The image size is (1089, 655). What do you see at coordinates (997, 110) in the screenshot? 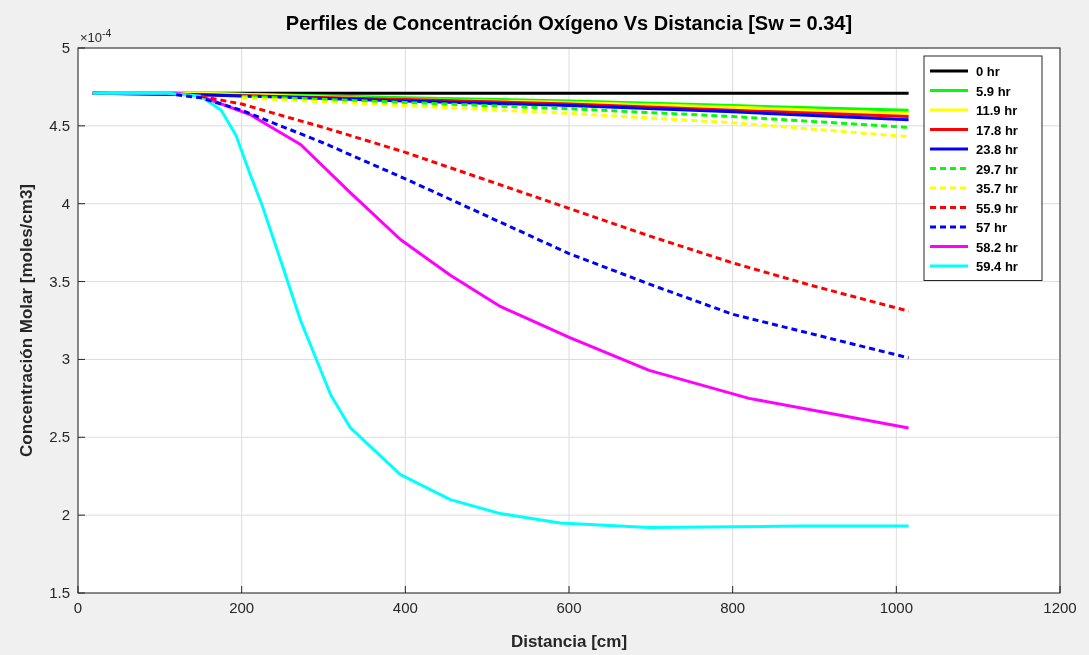
I see `legend-label: 11.9 hr` at bounding box center [997, 110].